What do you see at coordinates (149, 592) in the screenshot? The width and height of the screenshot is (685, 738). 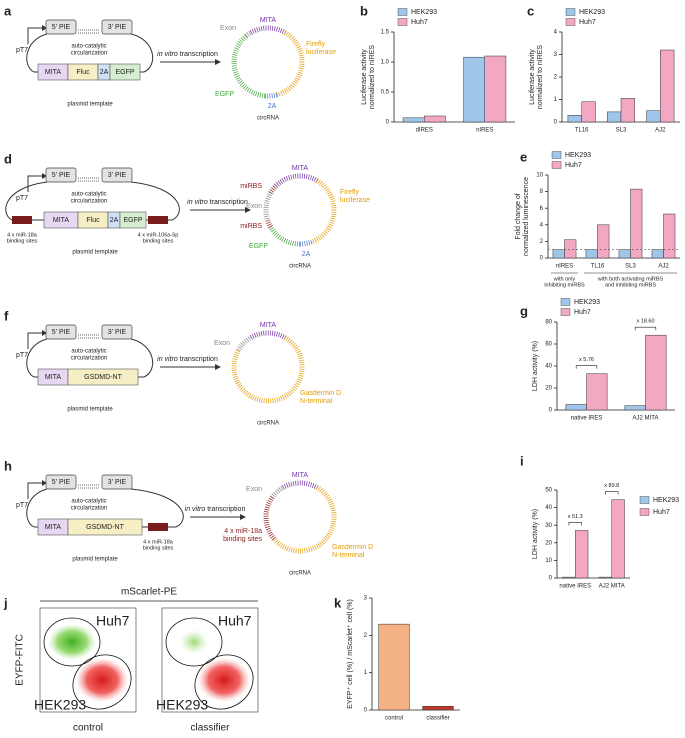 I see `top-label: mScarlet-PE` at bounding box center [149, 592].